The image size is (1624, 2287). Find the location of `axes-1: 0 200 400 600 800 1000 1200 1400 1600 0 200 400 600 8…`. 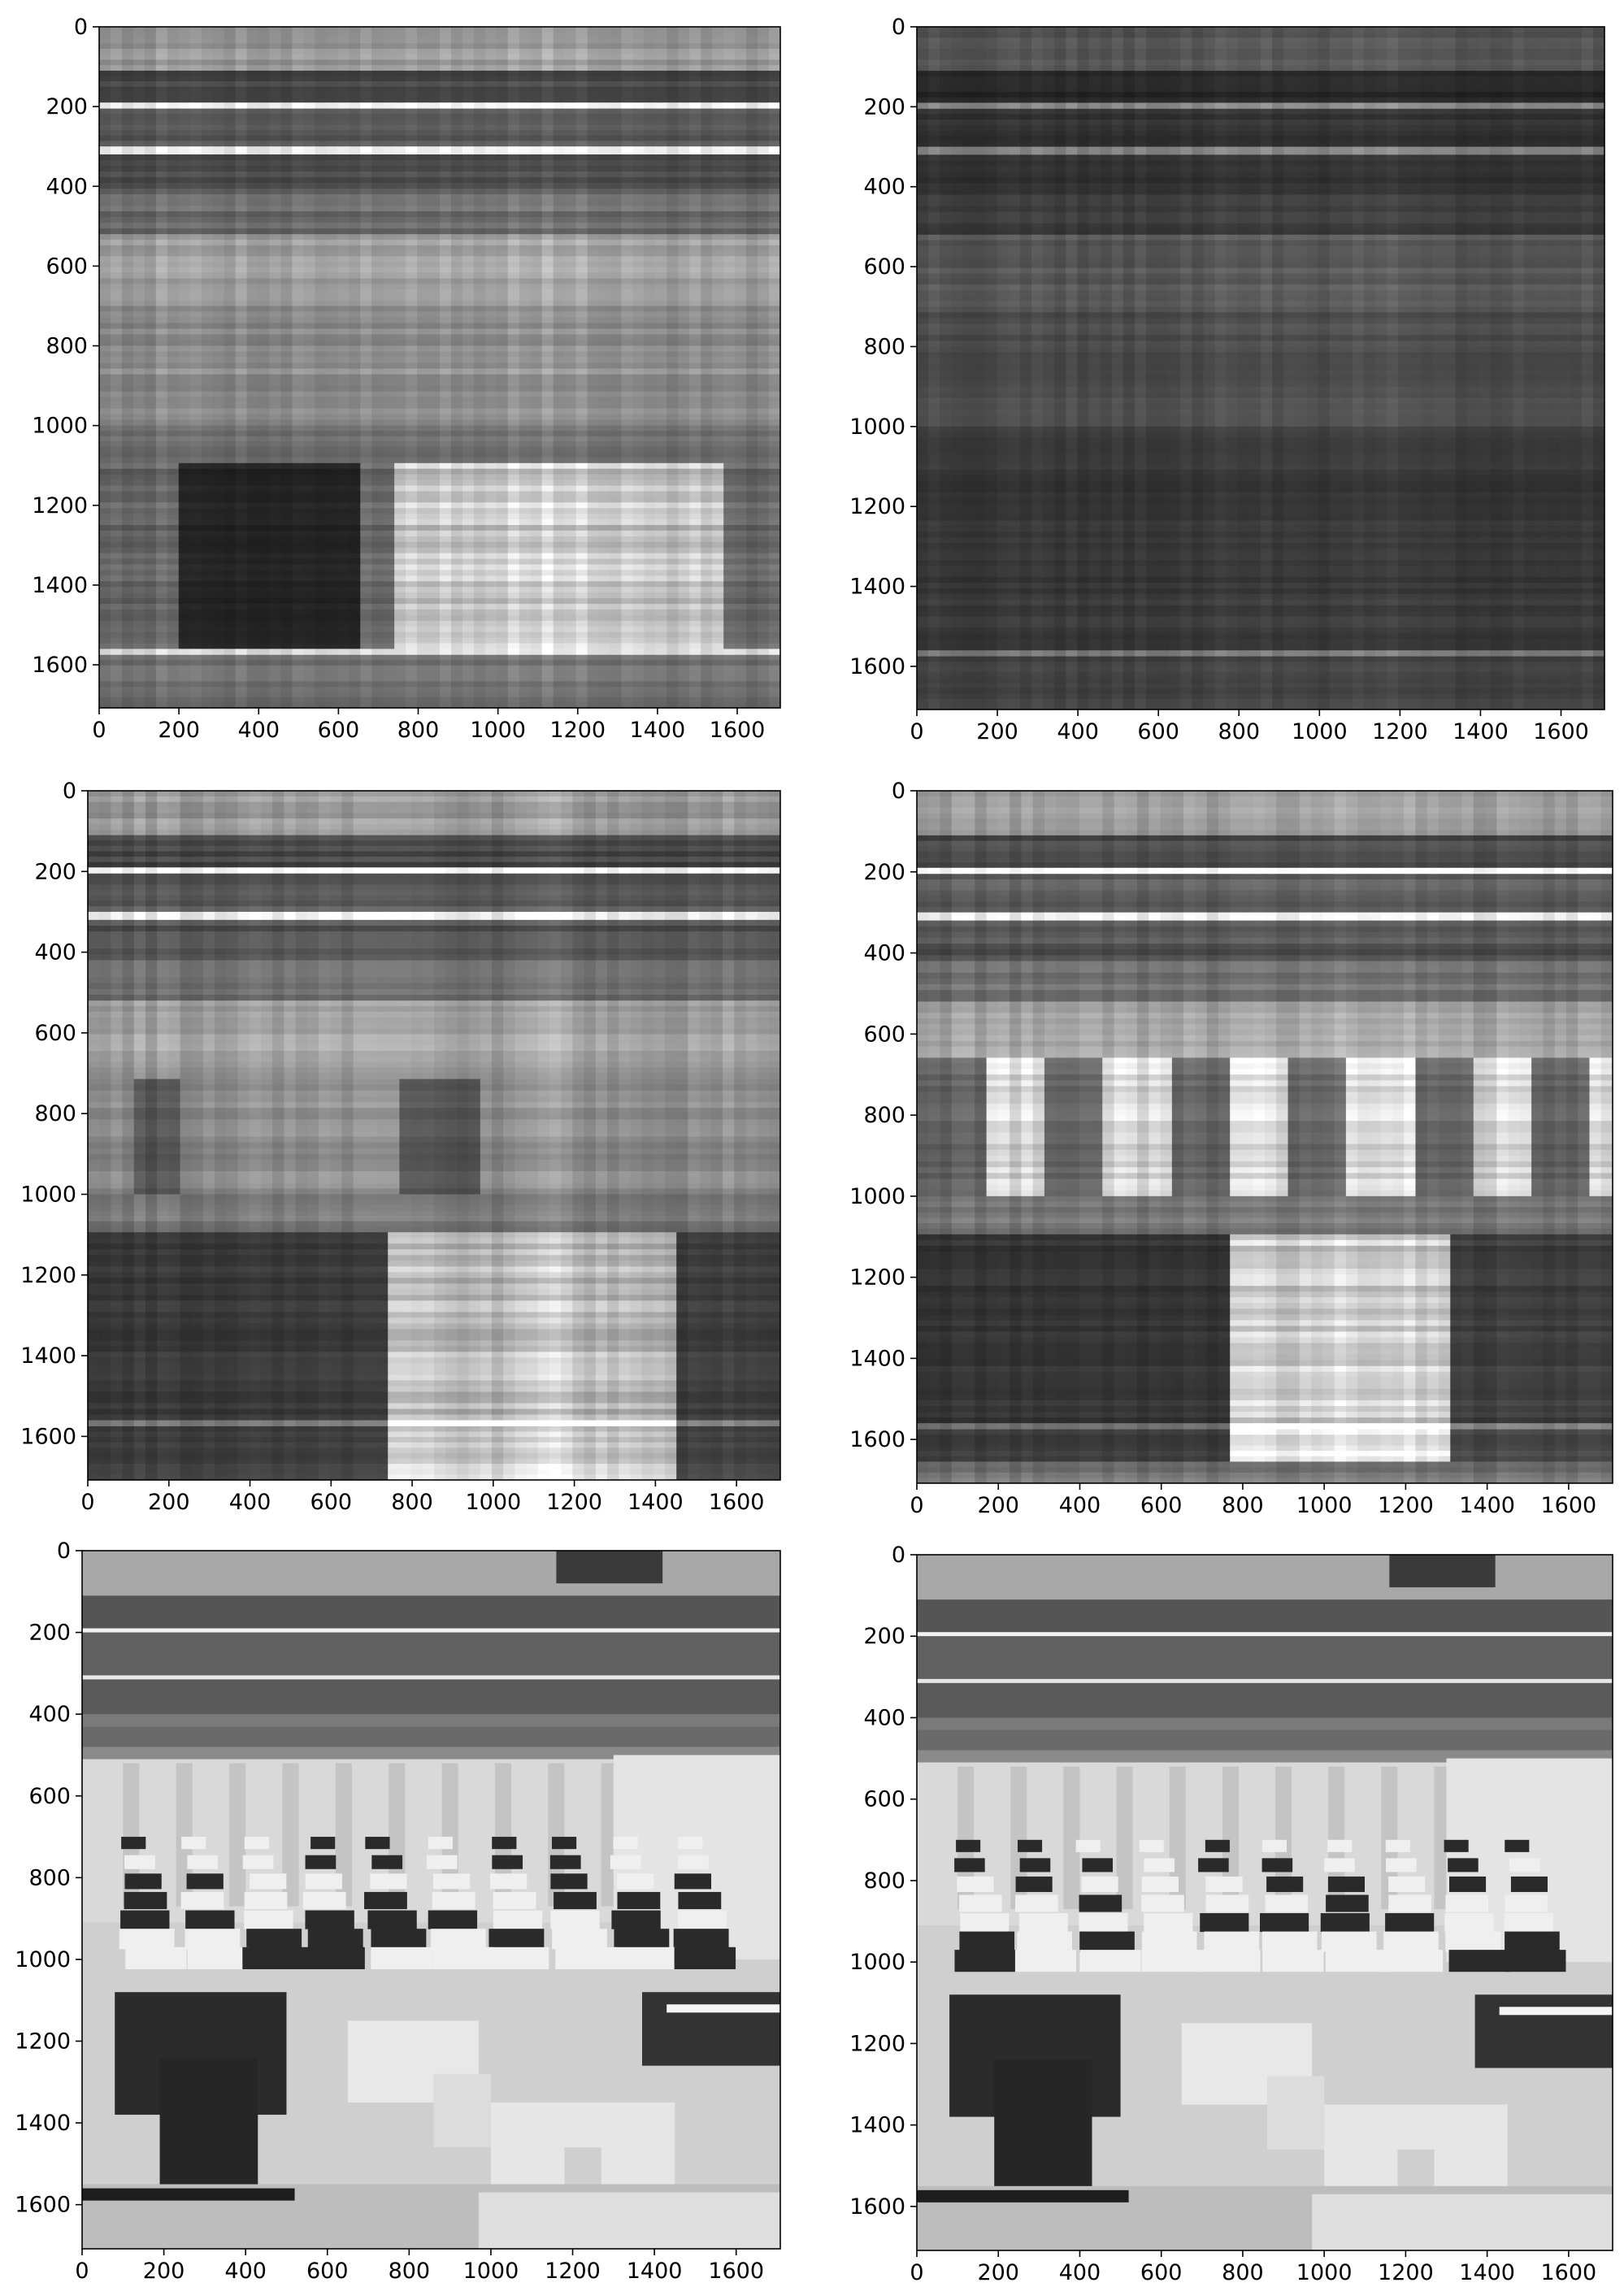

axes-1: 0 200 400 600 800 1000 1200 1400 1600 0 200 400 600 8… is located at coordinates (406, 379).